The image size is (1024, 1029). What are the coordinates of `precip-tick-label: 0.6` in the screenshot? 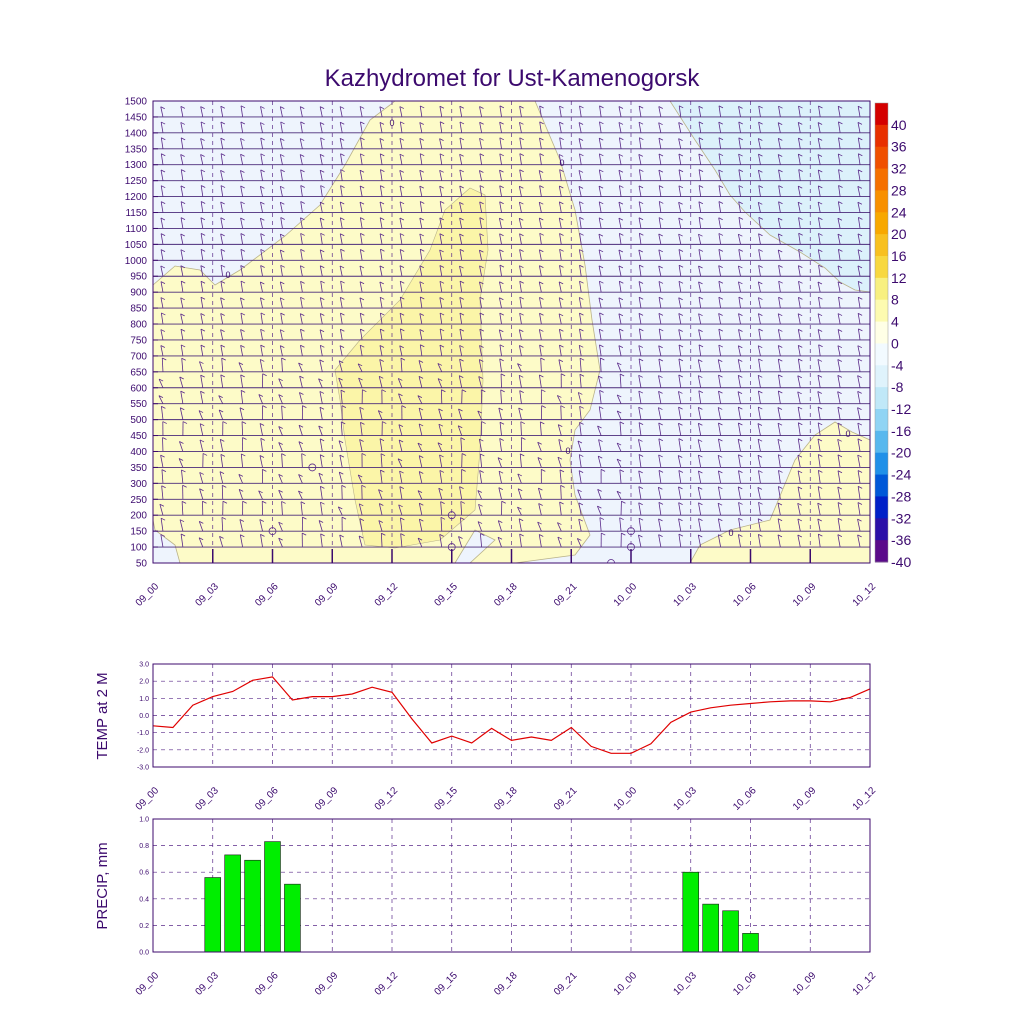 It's located at (144, 873).